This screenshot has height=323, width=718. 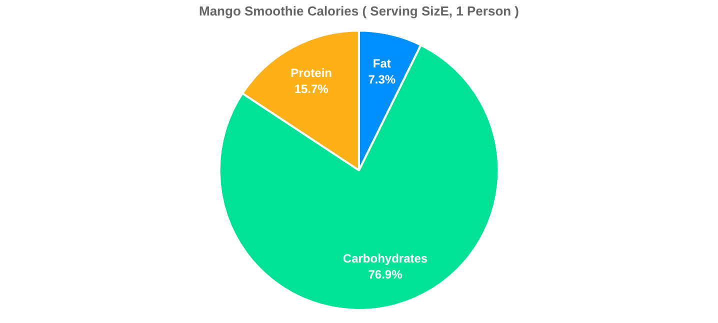 I want to click on slice-label: Fat, so click(x=381, y=63).